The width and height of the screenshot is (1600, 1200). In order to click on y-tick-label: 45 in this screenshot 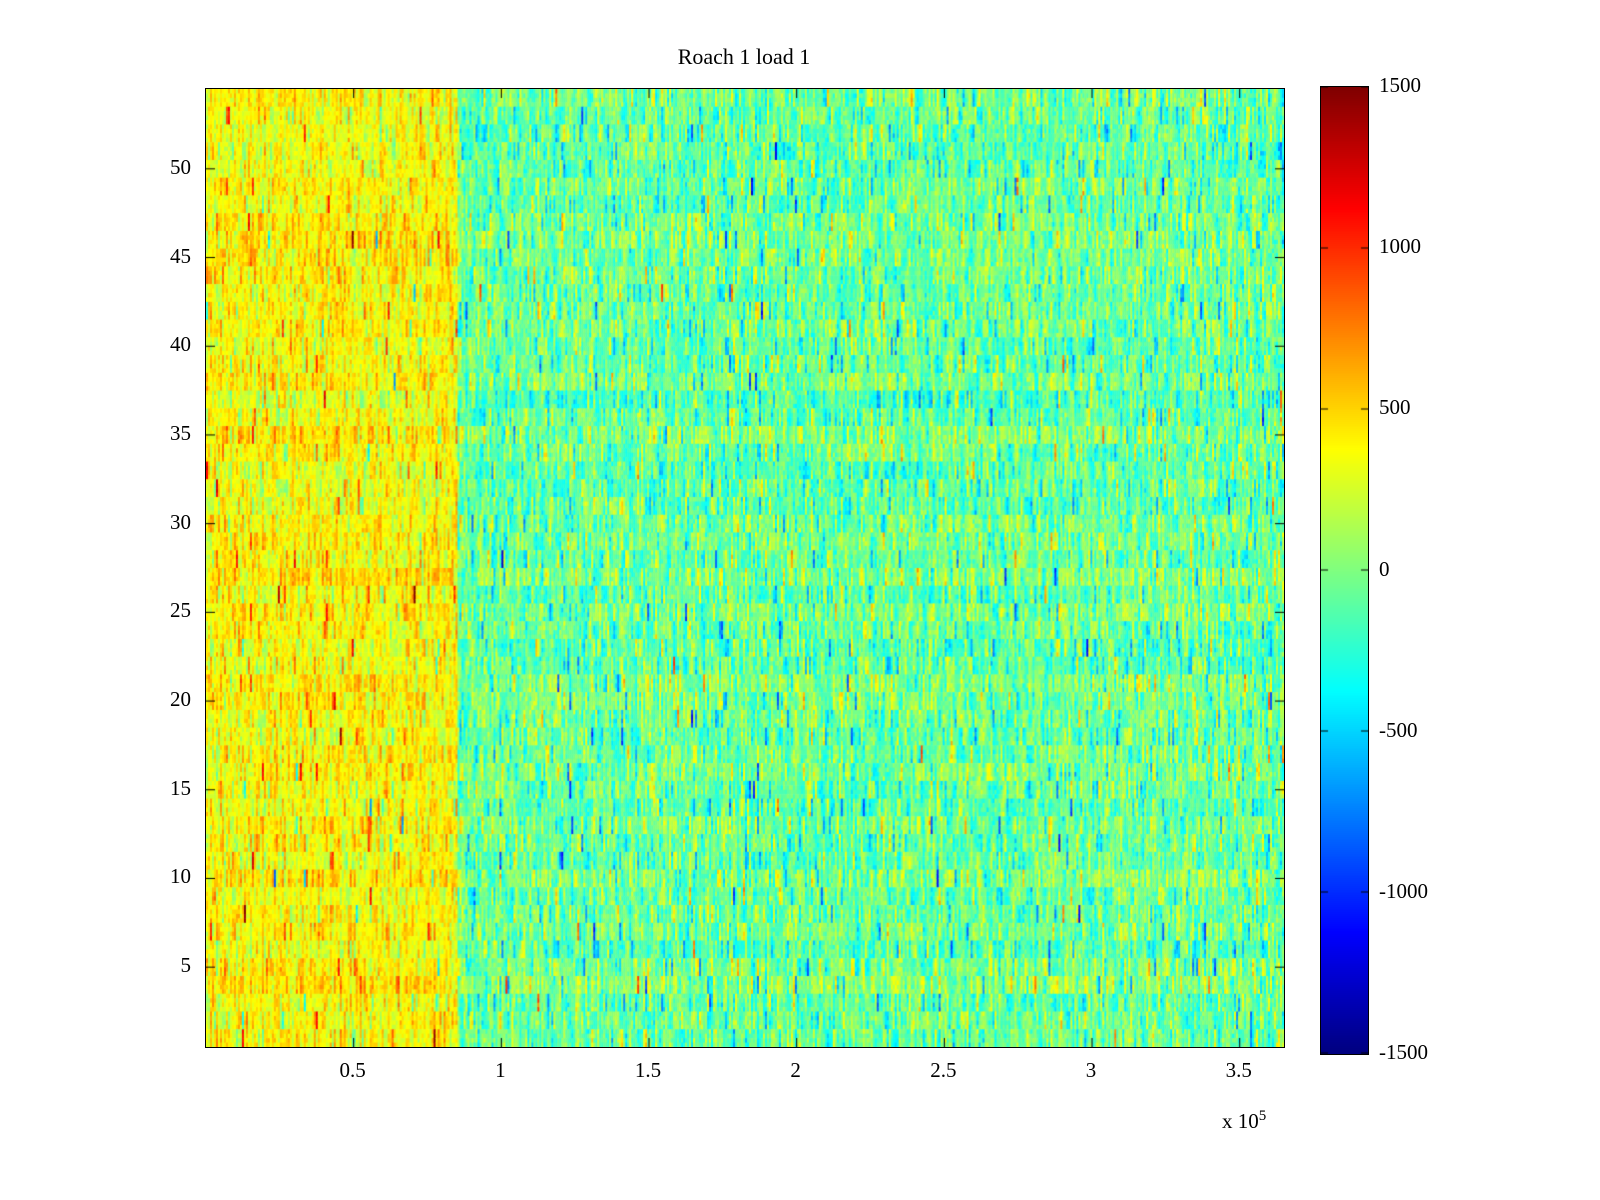, I will do `click(180, 255)`.